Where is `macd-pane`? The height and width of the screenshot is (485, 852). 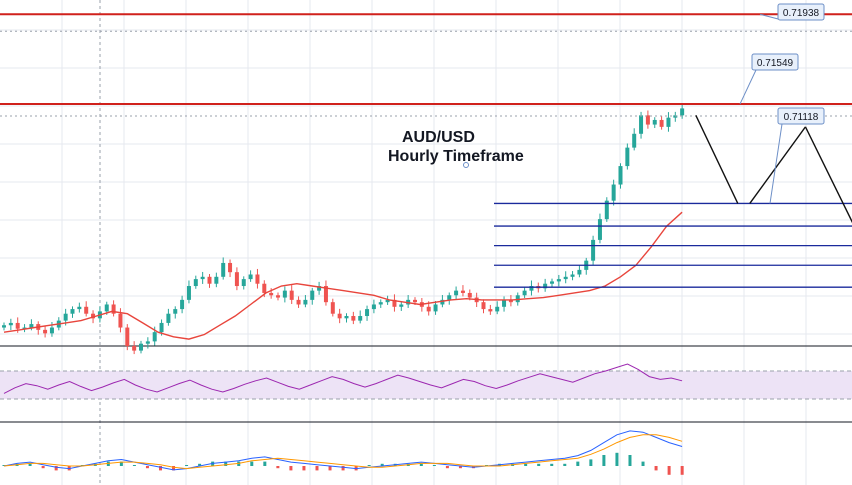
macd-pane is located at coordinates (343, 452).